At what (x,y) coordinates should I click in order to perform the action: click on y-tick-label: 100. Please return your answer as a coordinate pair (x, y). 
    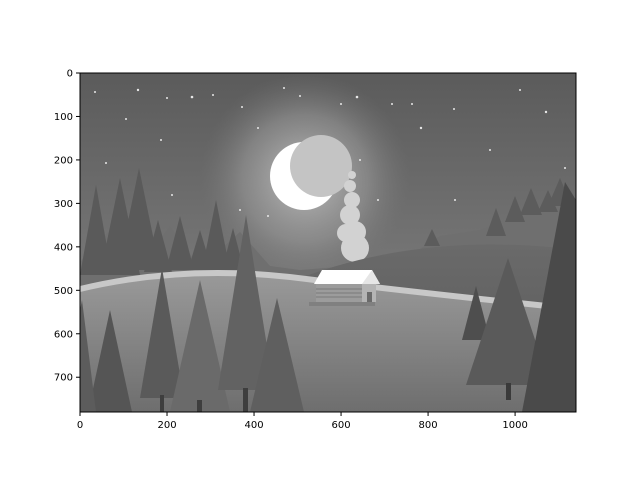
    Looking at the image, I should click on (63, 117).